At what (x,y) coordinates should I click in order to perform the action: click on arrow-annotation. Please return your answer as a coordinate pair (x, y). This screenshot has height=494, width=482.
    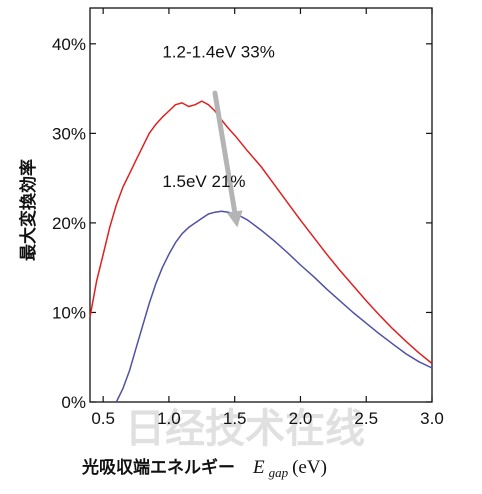
    Looking at the image, I should click on (227, 159).